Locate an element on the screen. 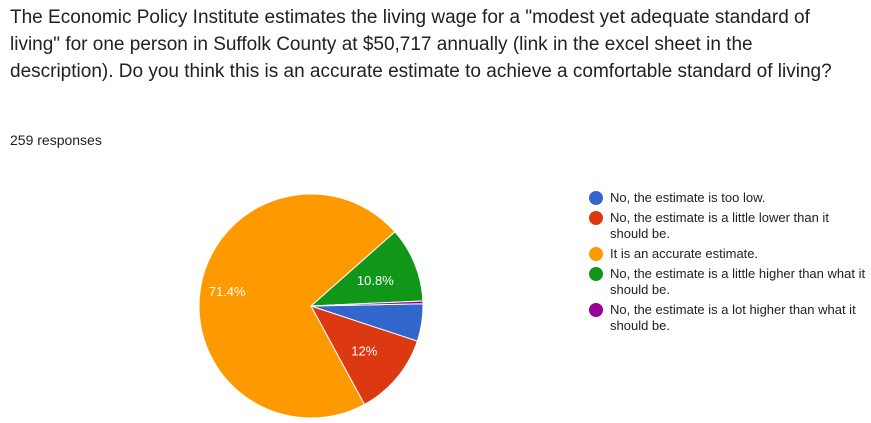 The width and height of the screenshot is (871, 423). pie-slice-lot-higher is located at coordinates (367, 303).